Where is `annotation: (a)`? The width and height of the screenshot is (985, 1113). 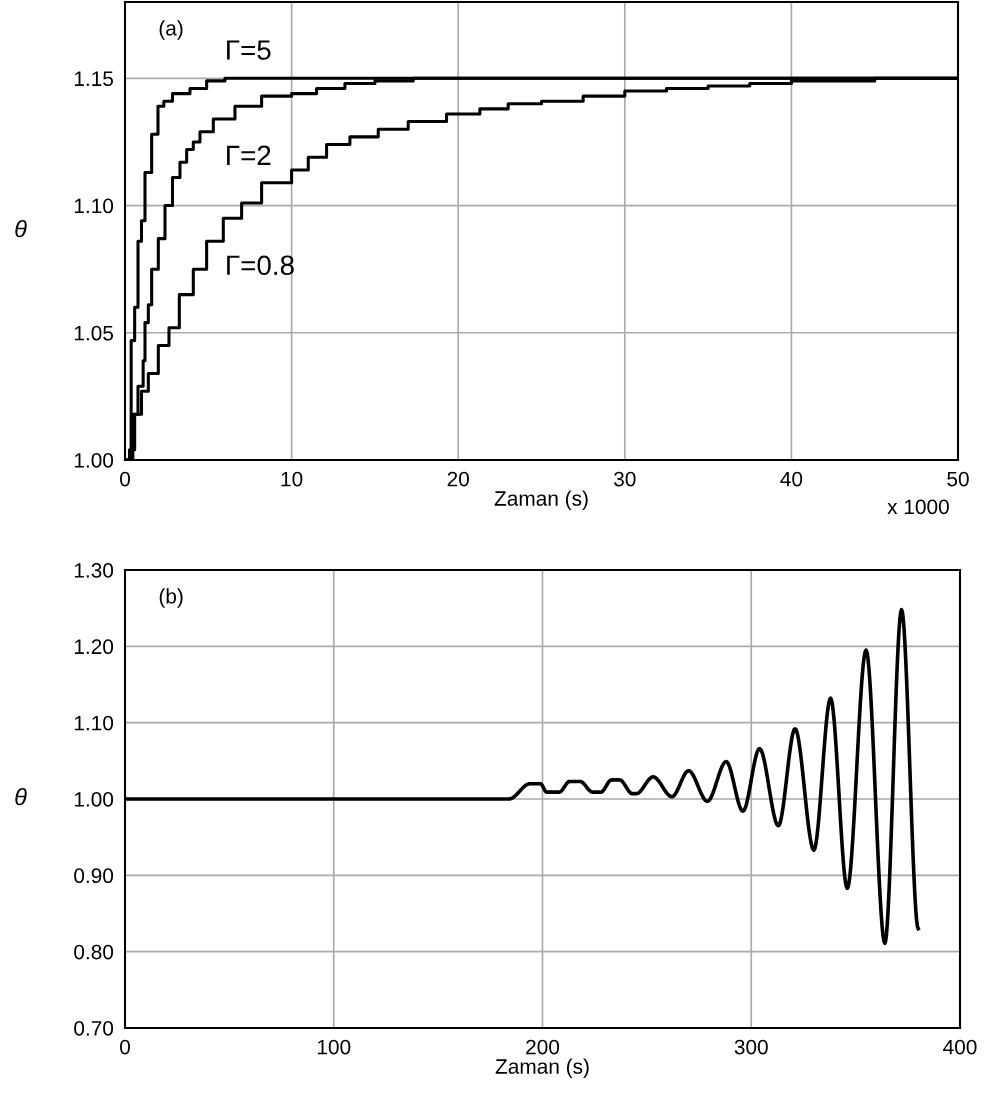
annotation: (a) is located at coordinates (171, 30).